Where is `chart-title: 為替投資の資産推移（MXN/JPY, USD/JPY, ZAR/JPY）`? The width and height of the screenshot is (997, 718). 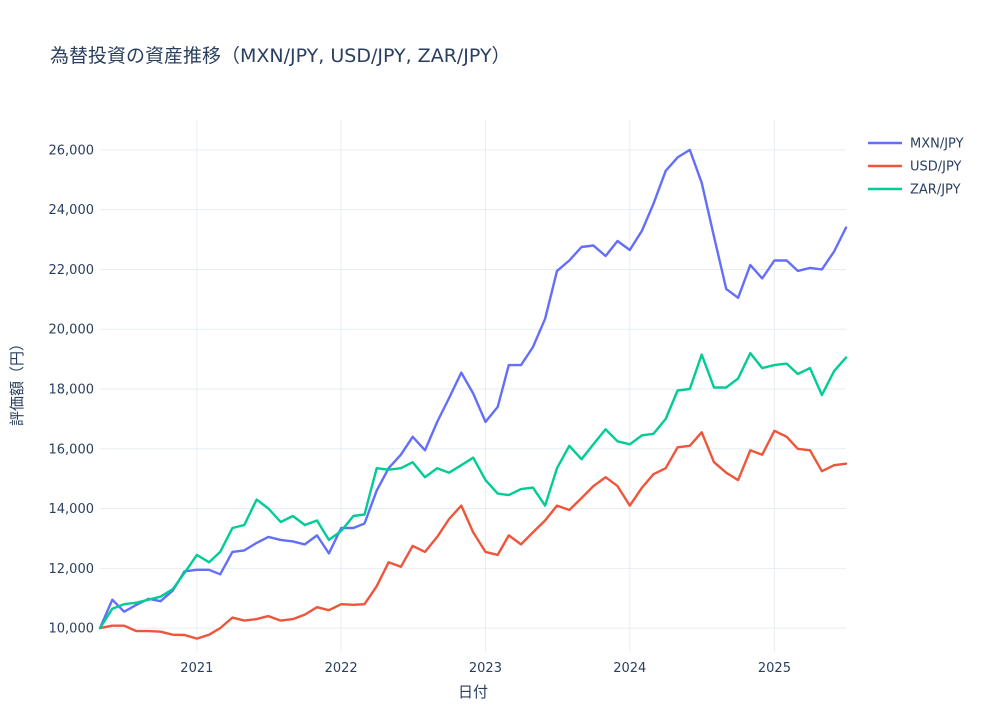
chart-title: 為替投資の資産推移（MXN/JPY, USD/JPY, ZAR/JPY） is located at coordinates (280, 56).